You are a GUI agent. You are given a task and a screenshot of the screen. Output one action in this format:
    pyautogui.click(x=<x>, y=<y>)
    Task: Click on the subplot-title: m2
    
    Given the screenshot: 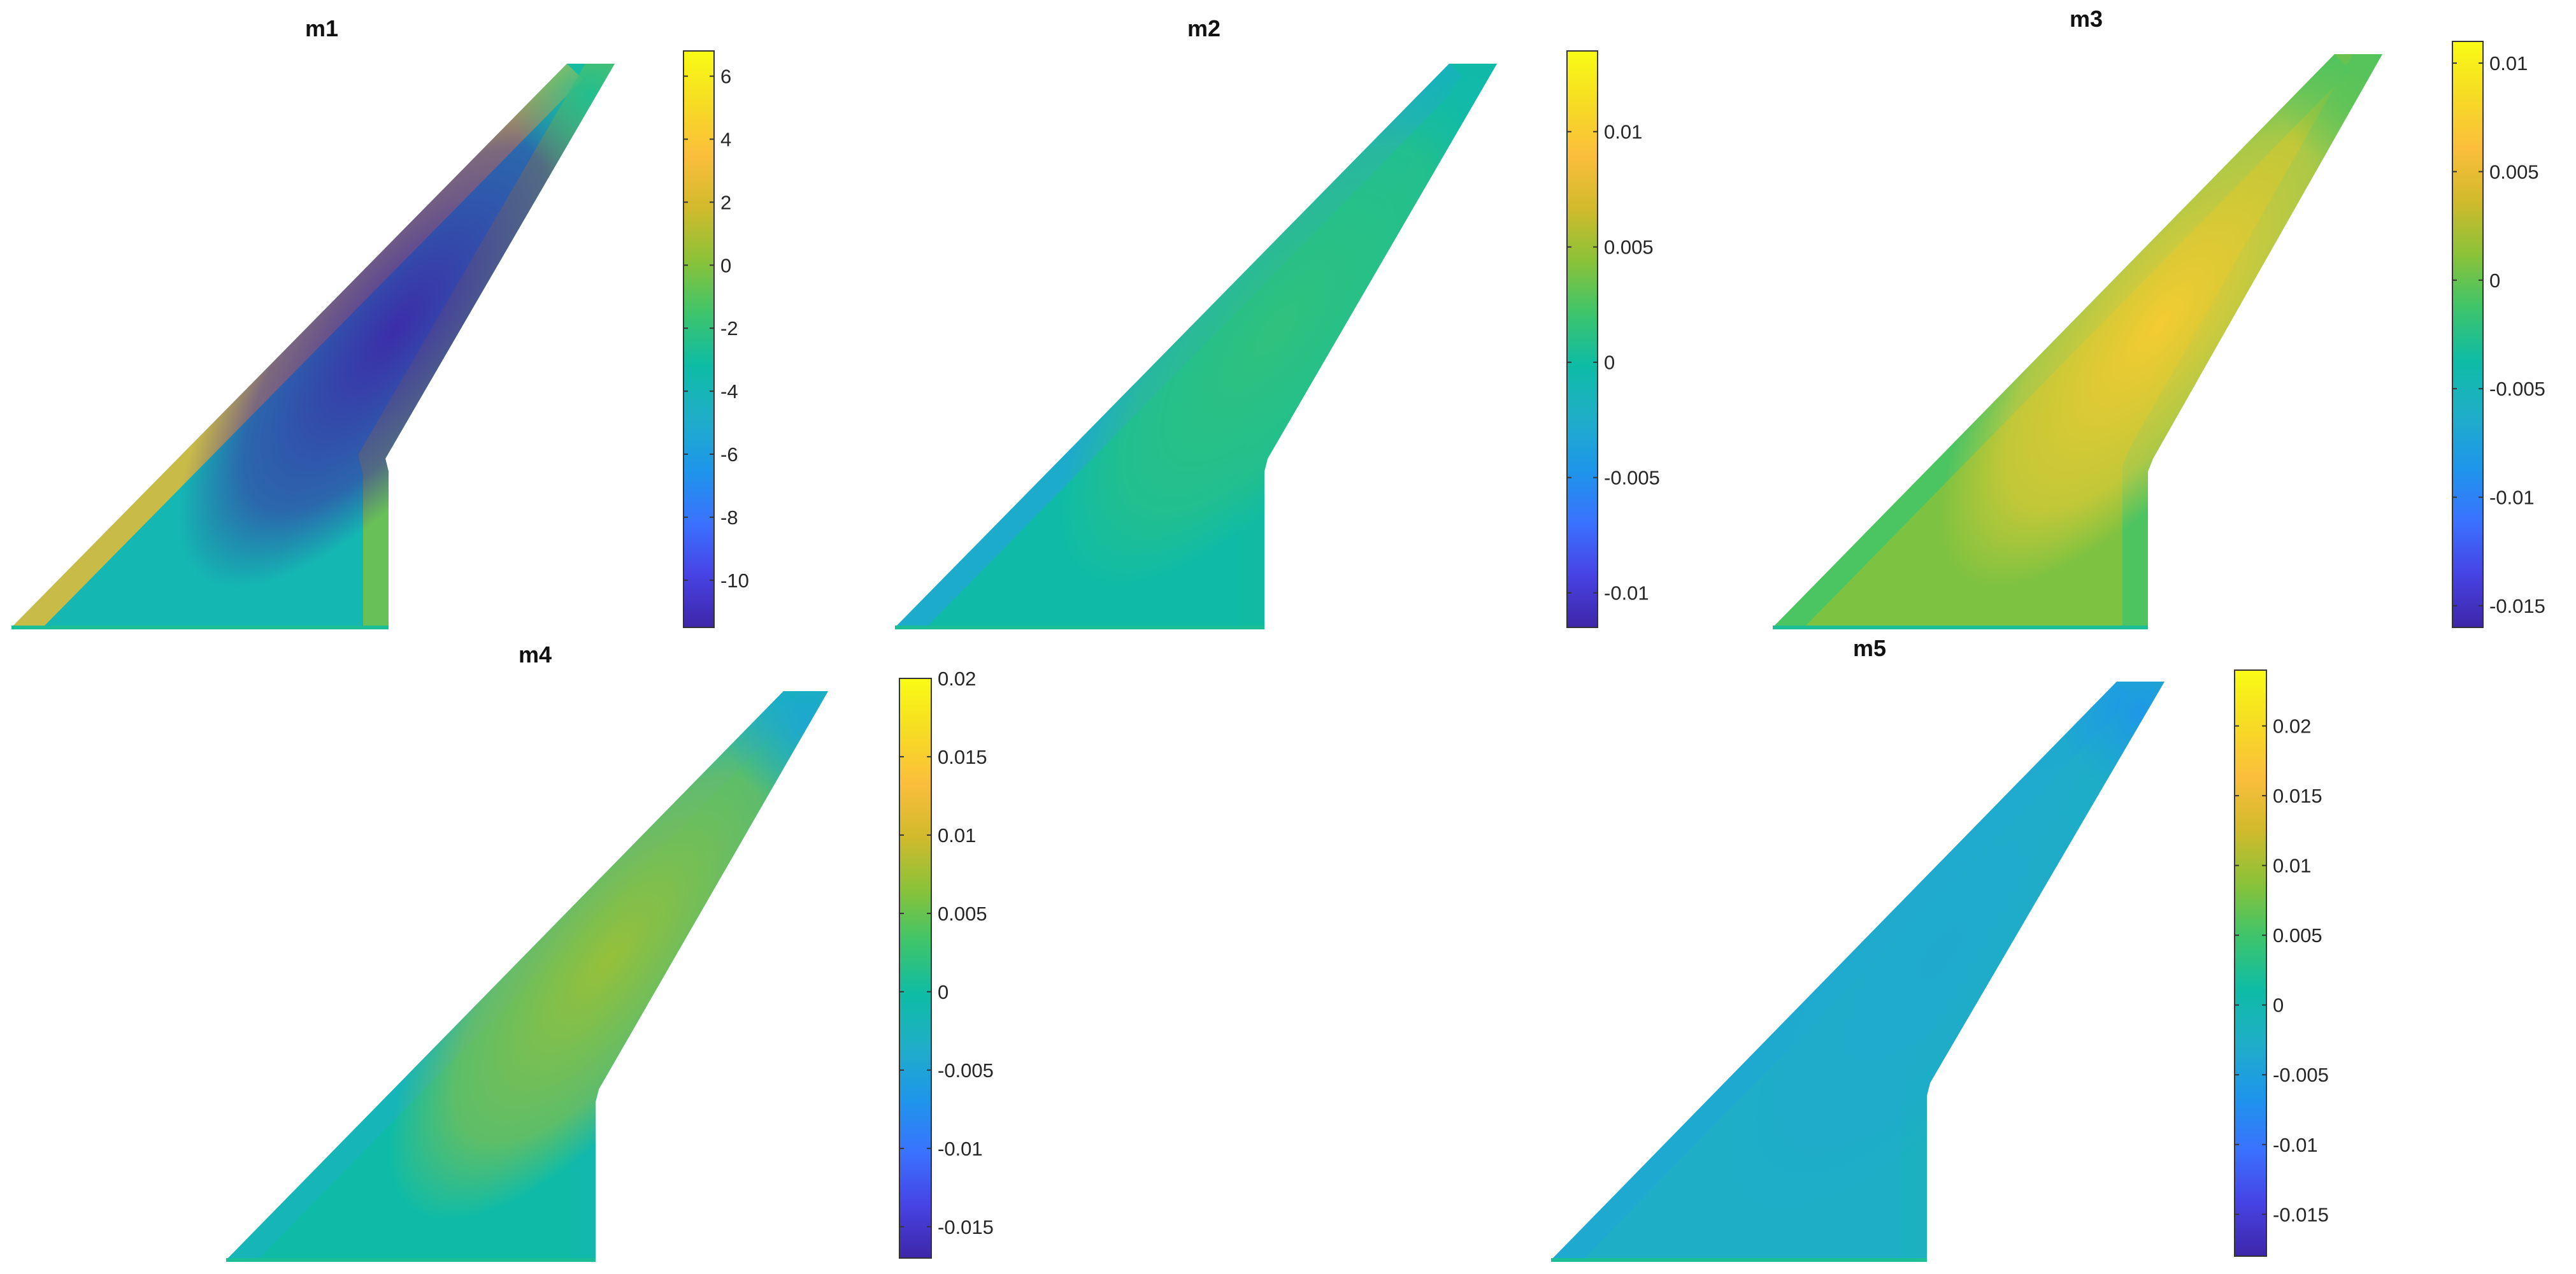 What is the action you would take?
    pyautogui.click(x=1203, y=28)
    